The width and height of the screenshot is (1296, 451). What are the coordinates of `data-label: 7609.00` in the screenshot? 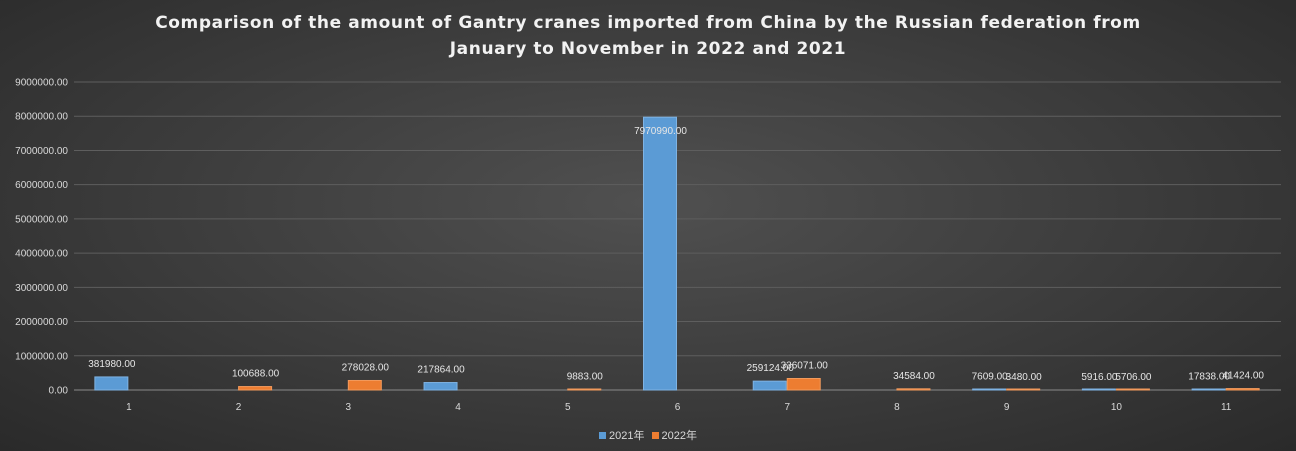 It's located at (990, 377).